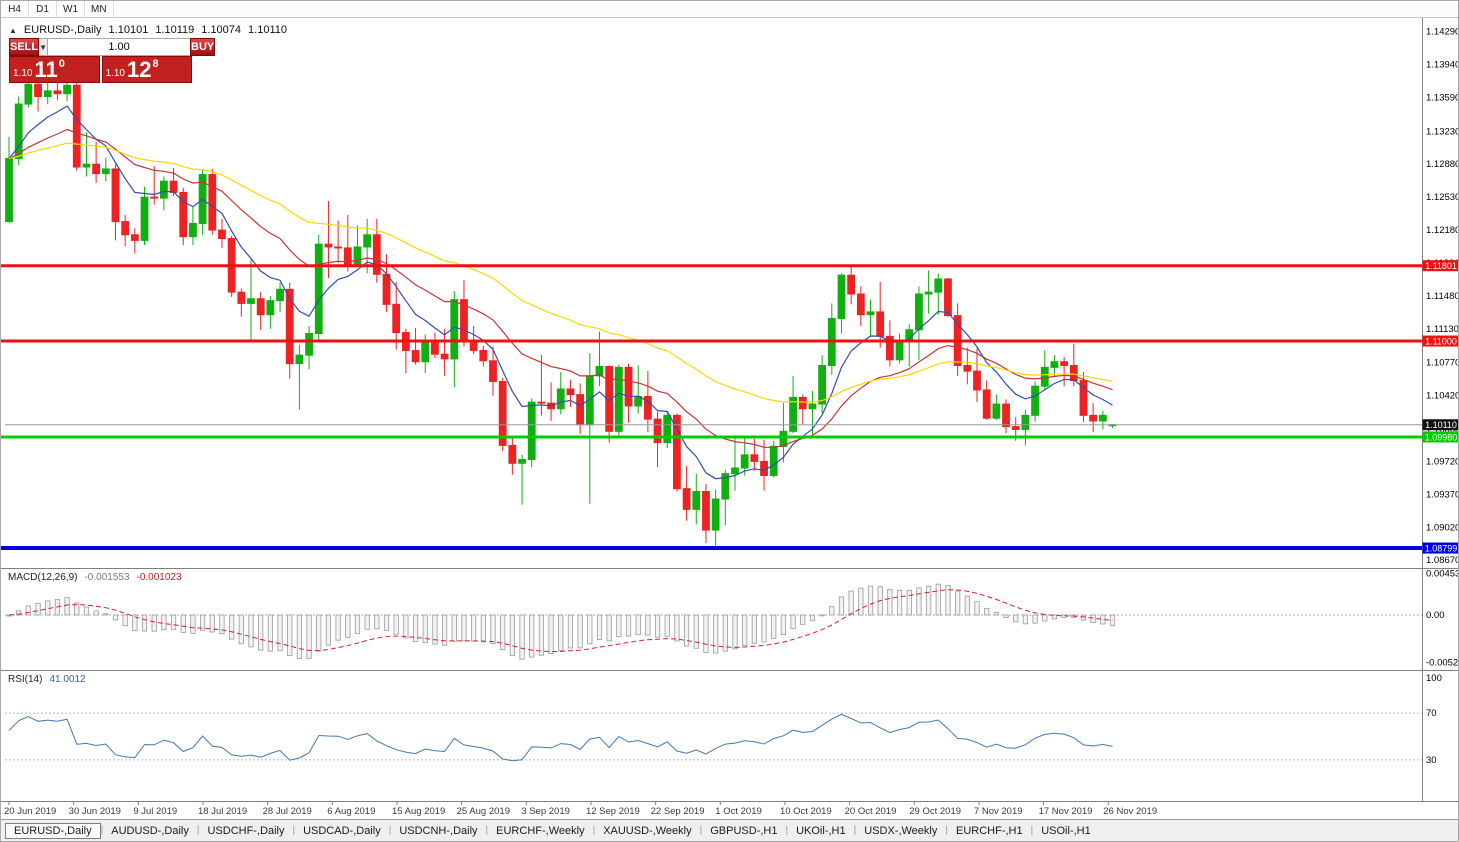  I want to click on svg-text: 18 Jul 2019, so click(222, 811).